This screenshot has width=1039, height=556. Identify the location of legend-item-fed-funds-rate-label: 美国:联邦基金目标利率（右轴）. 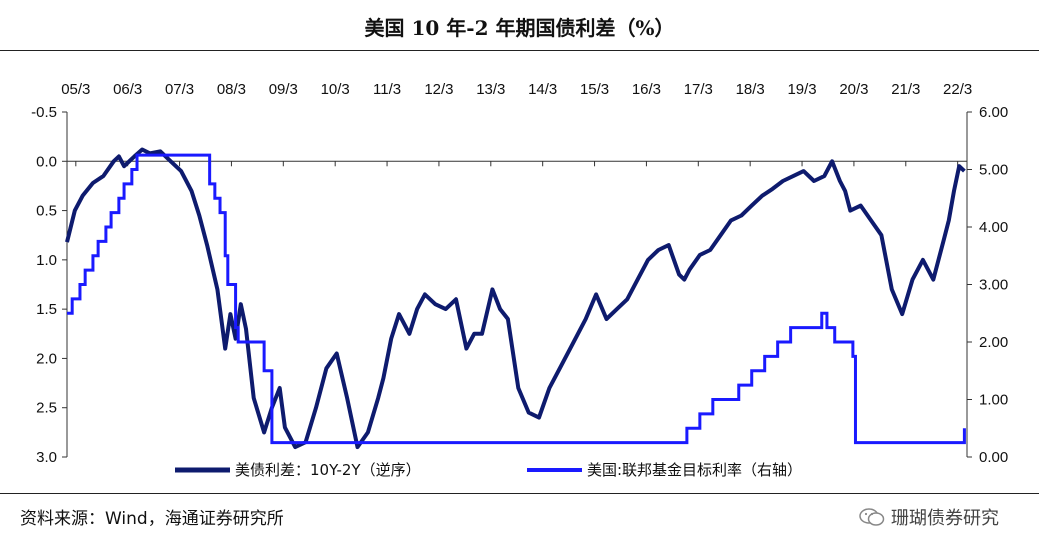
(694, 470).